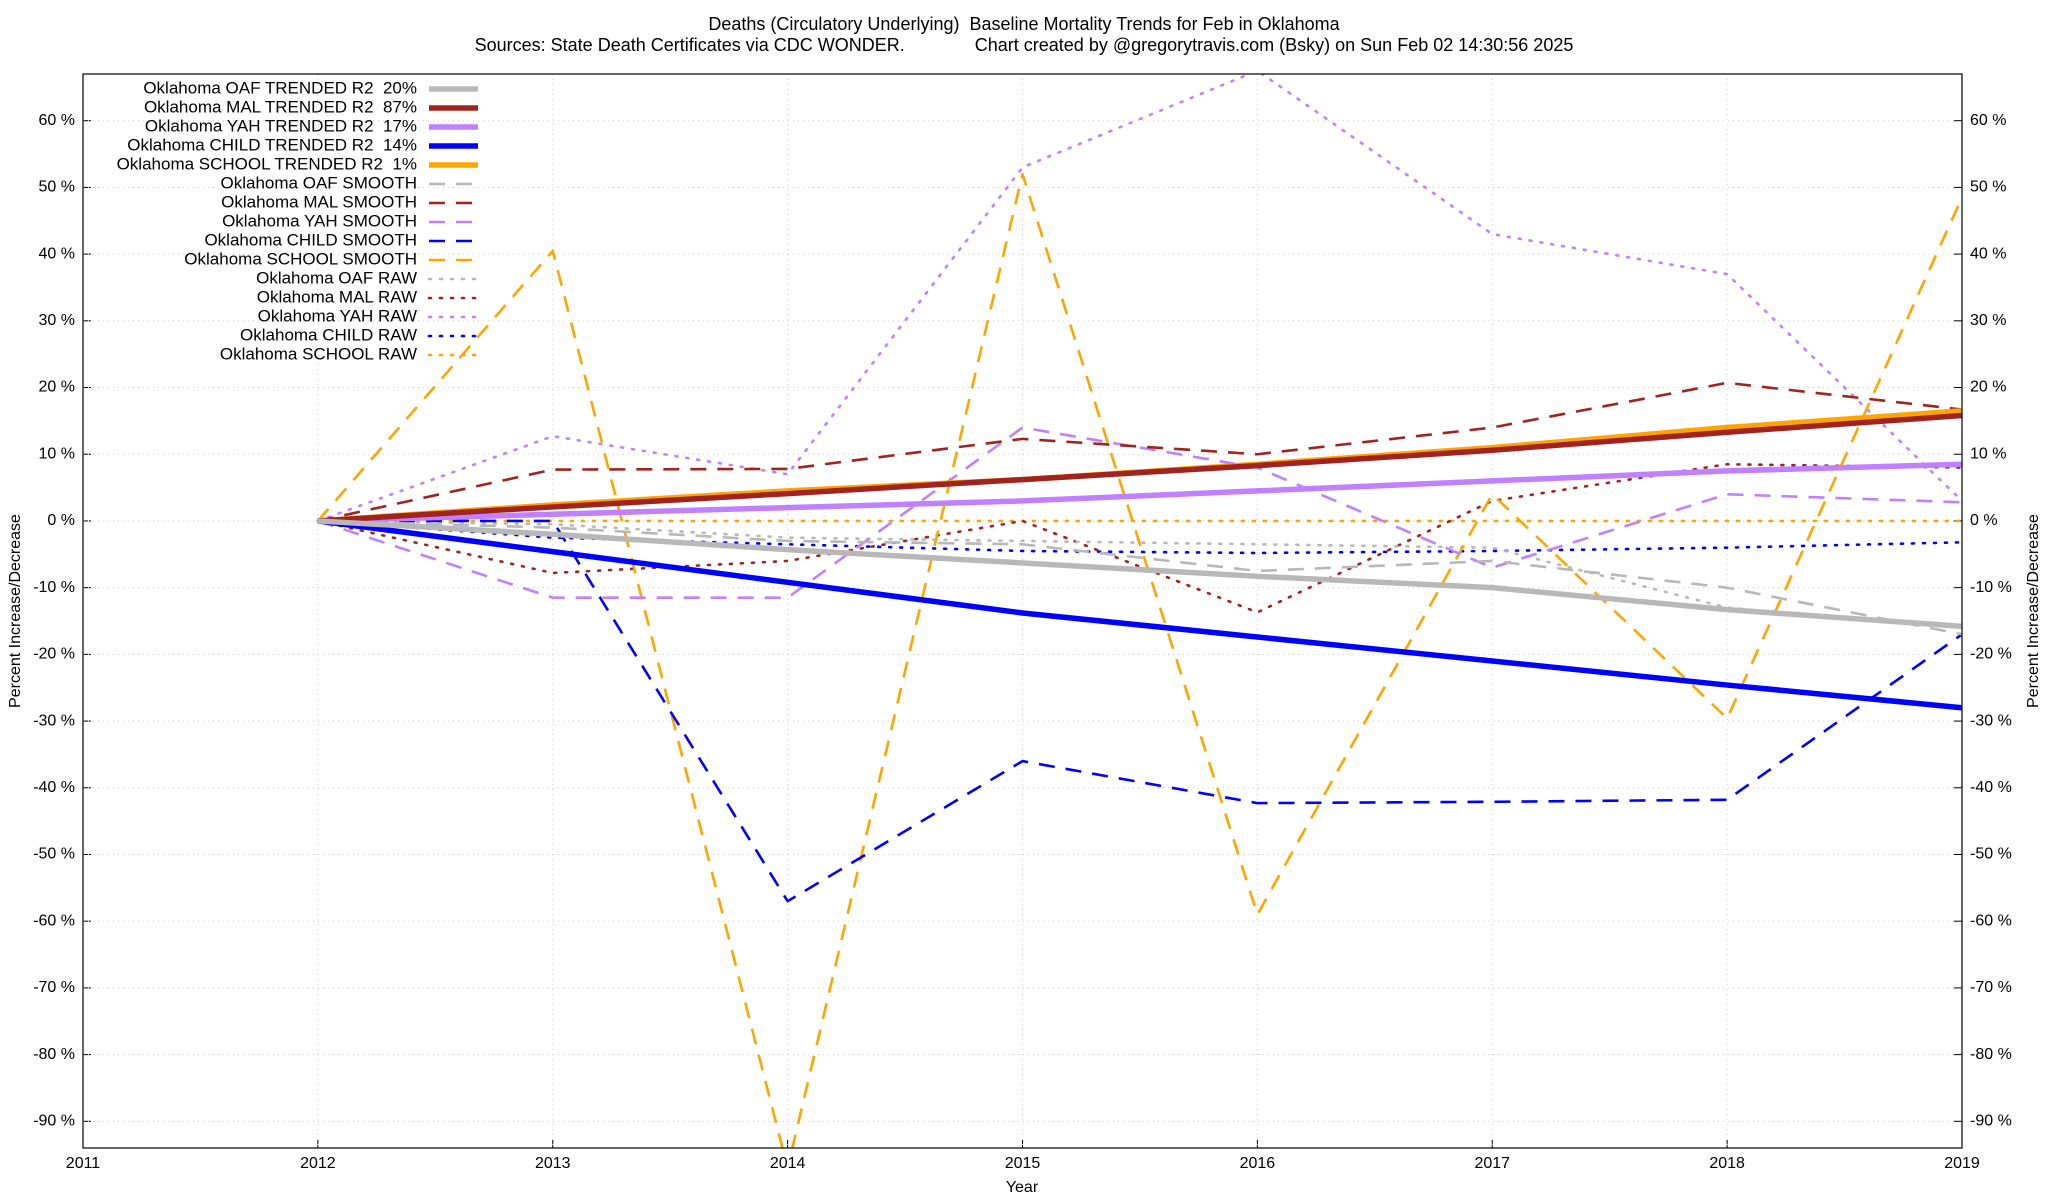 This screenshot has width=2048, height=1200. What do you see at coordinates (1991, 1054) in the screenshot?
I see `y2-tick-label: -80 %` at bounding box center [1991, 1054].